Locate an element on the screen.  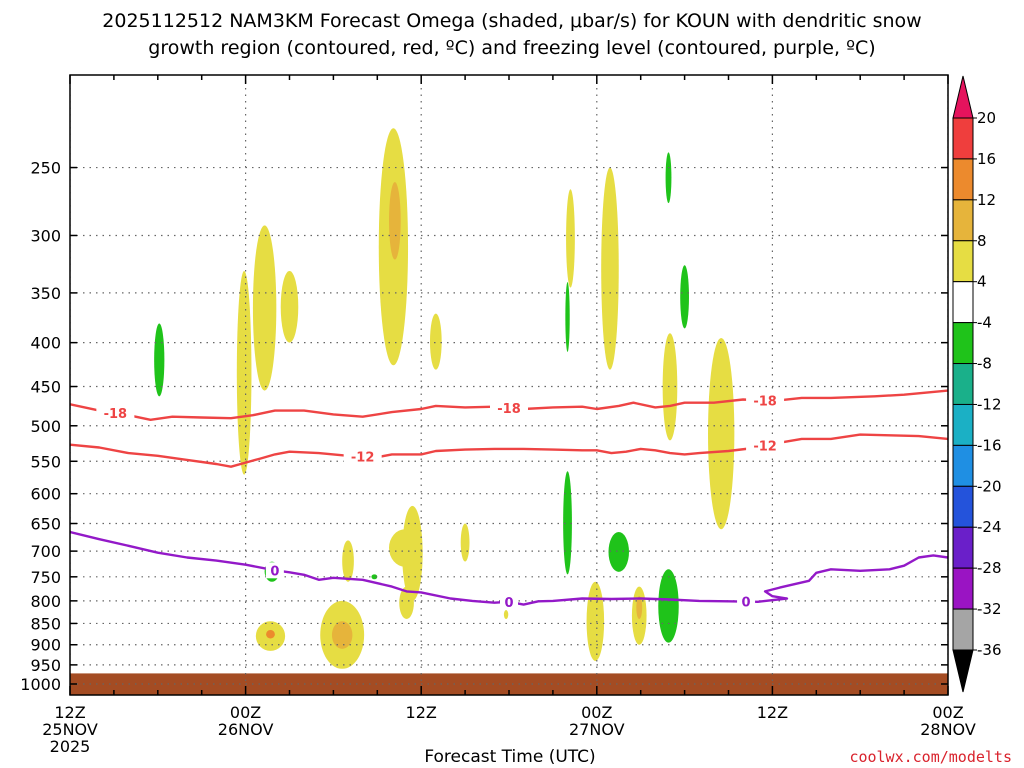
y-tick-label-850: 850 is located at coordinates (45, 623).